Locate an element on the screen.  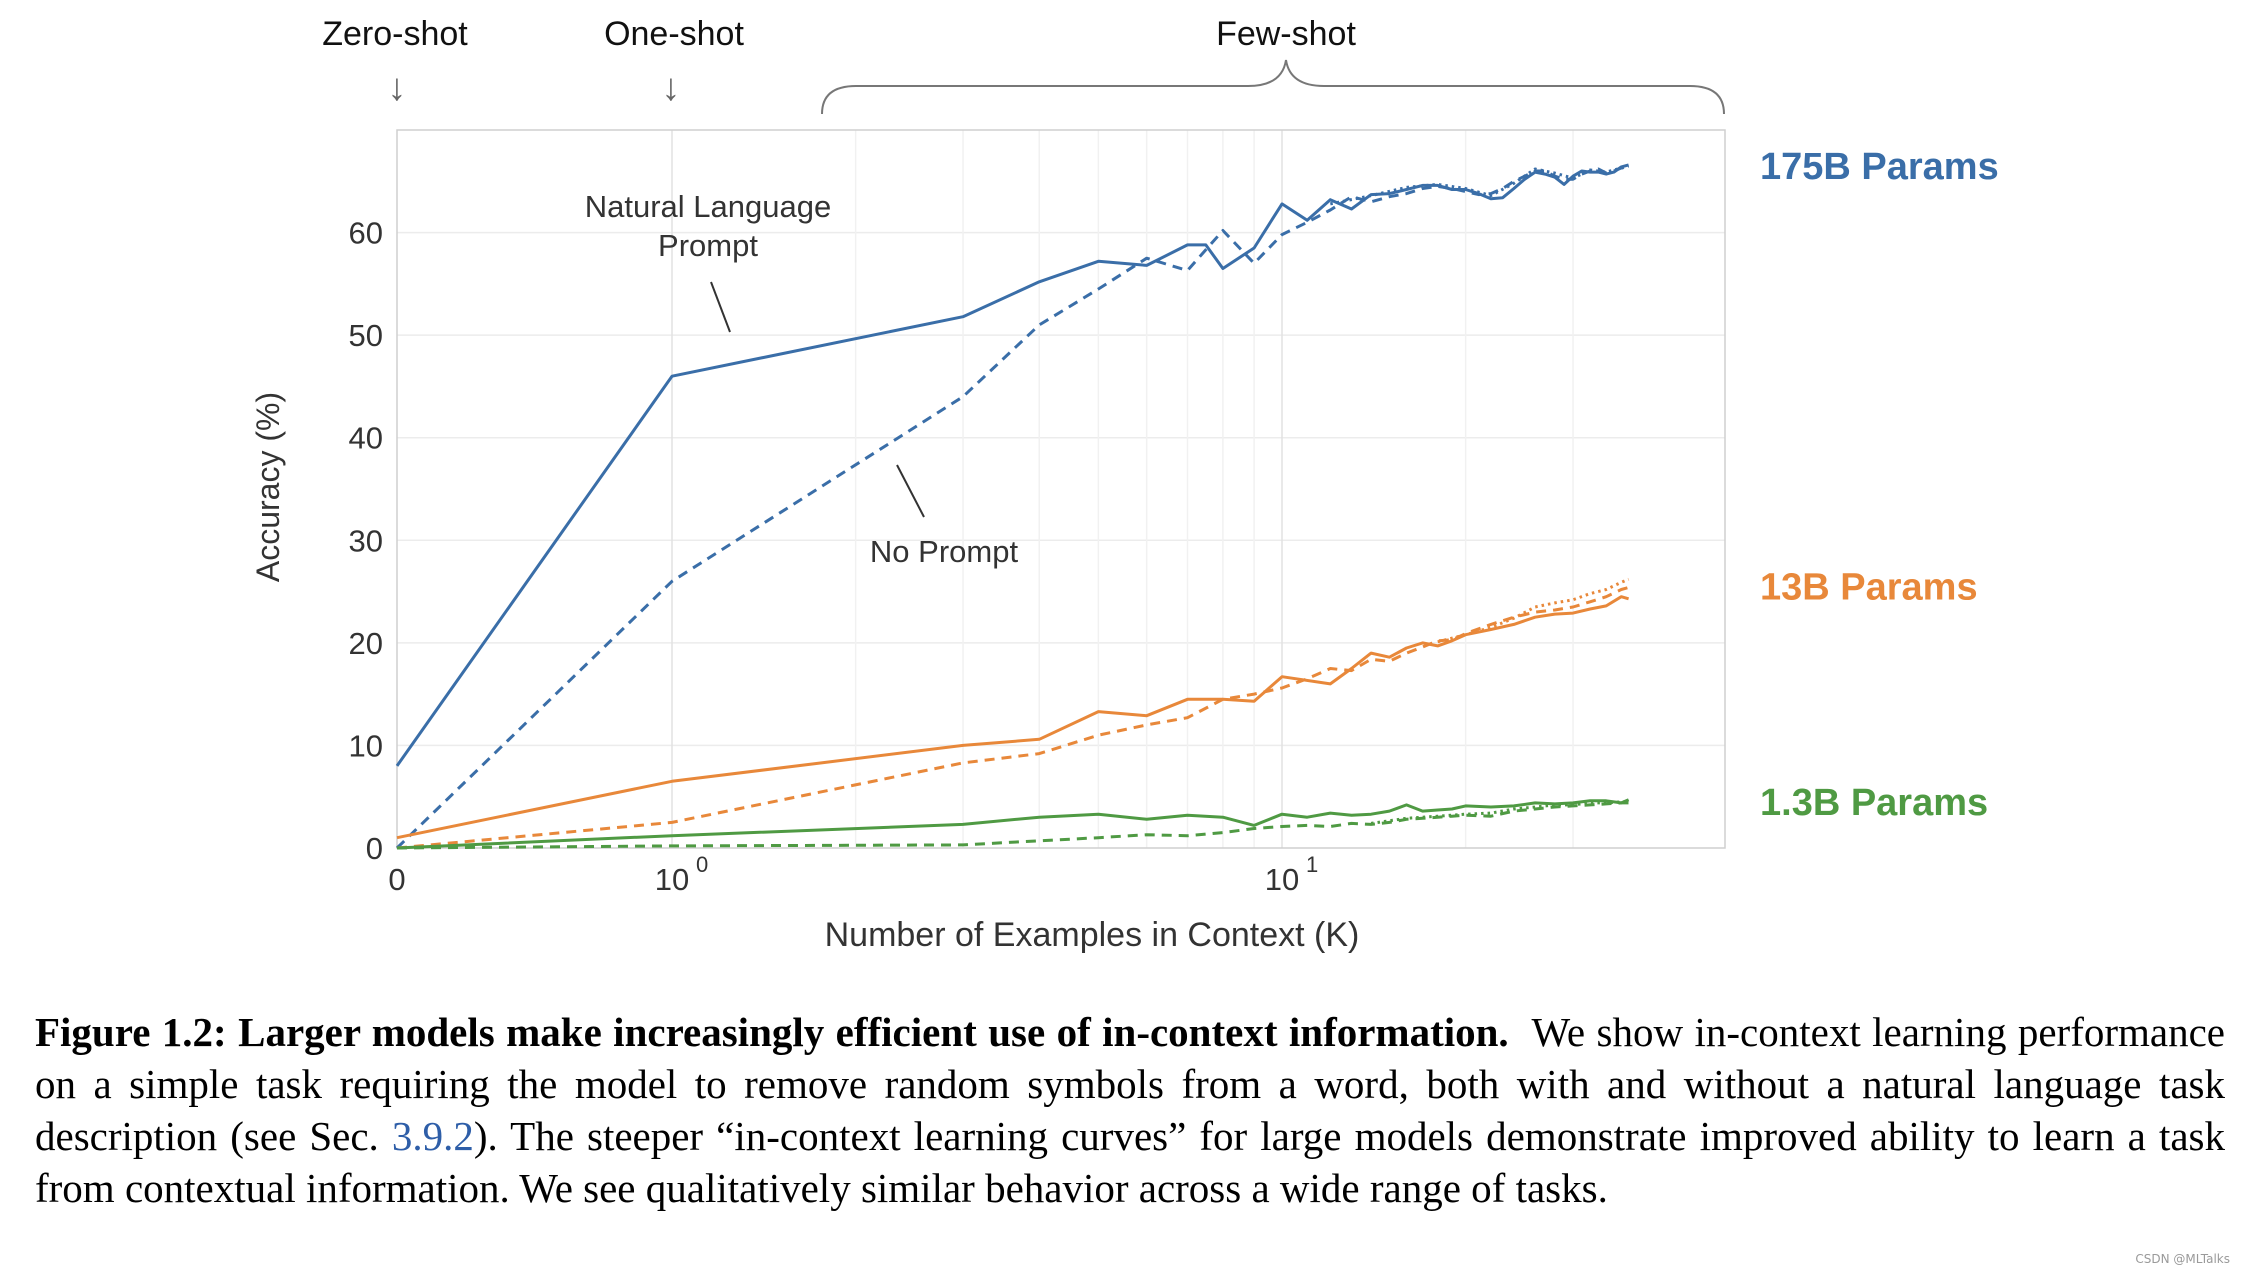
series-line-1-3b-params-dashed is located at coordinates (1012, 825).